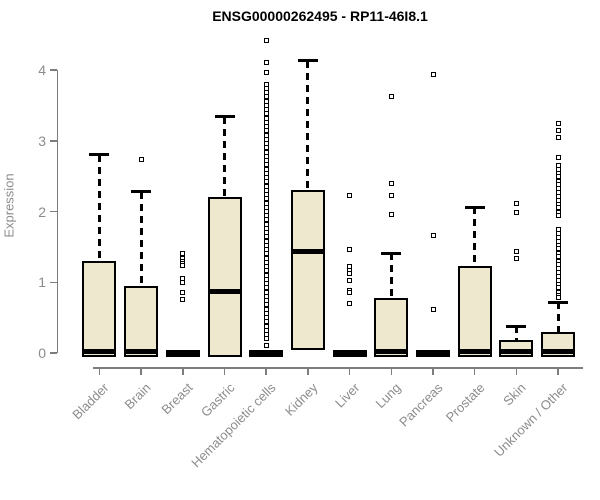  What do you see at coordinates (558, 344) in the screenshot?
I see `box-Unknown / Other` at bounding box center [558, 344].